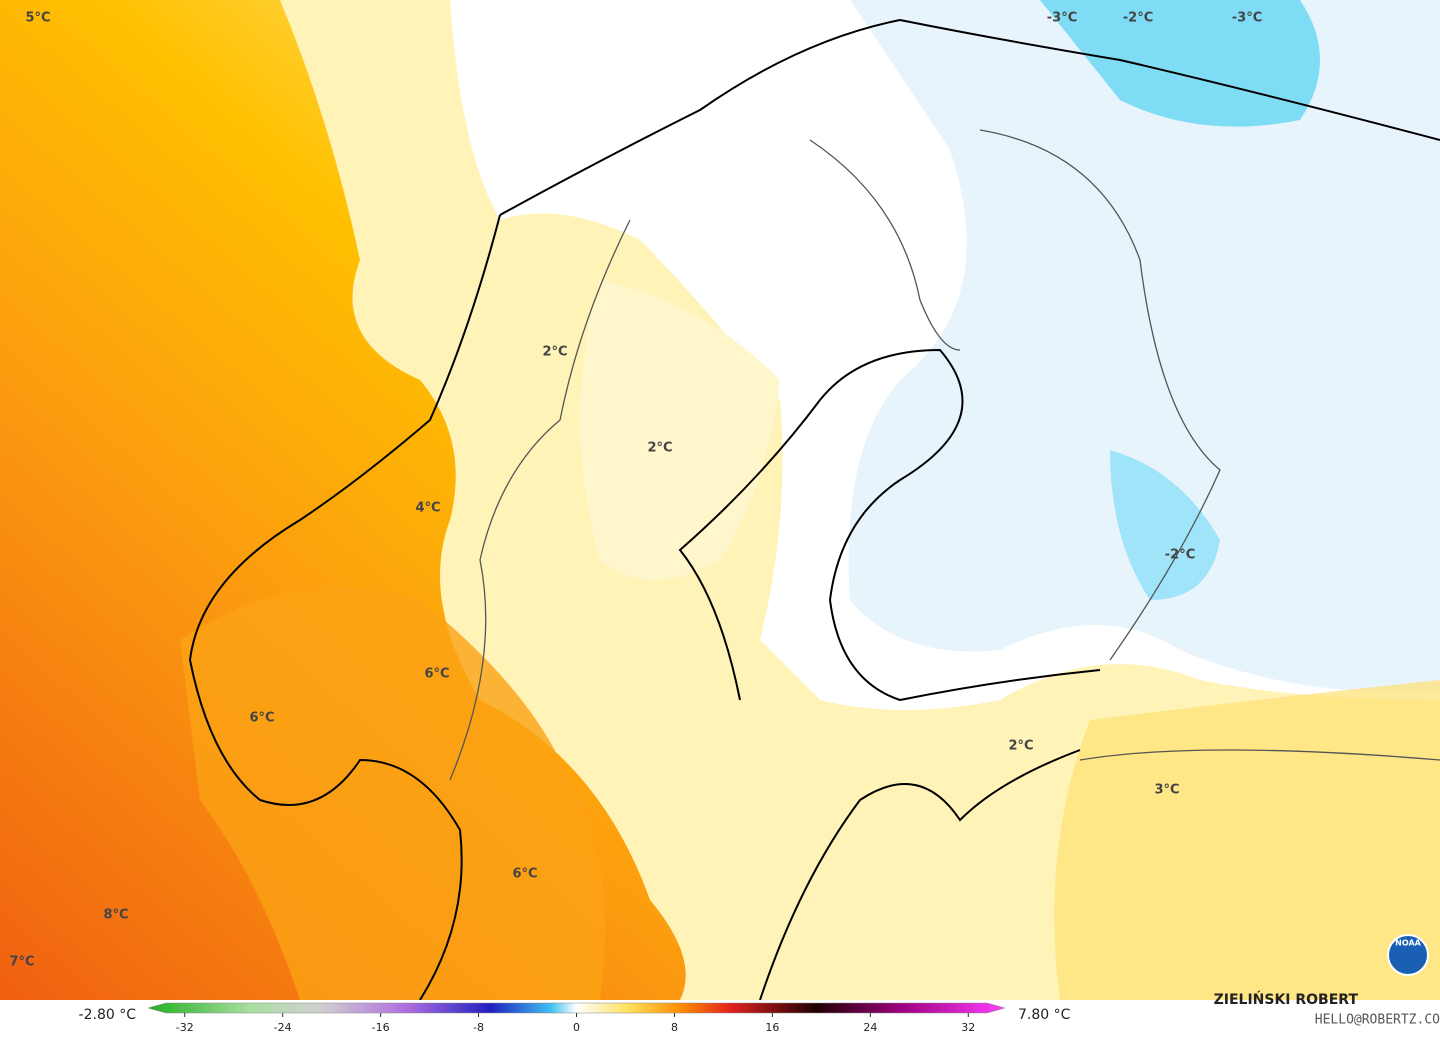 The image size is (1440, 1039). Describe the element at coordinates (37, 18) in the screenshot. I see `temp-label: 5°C` at that location.